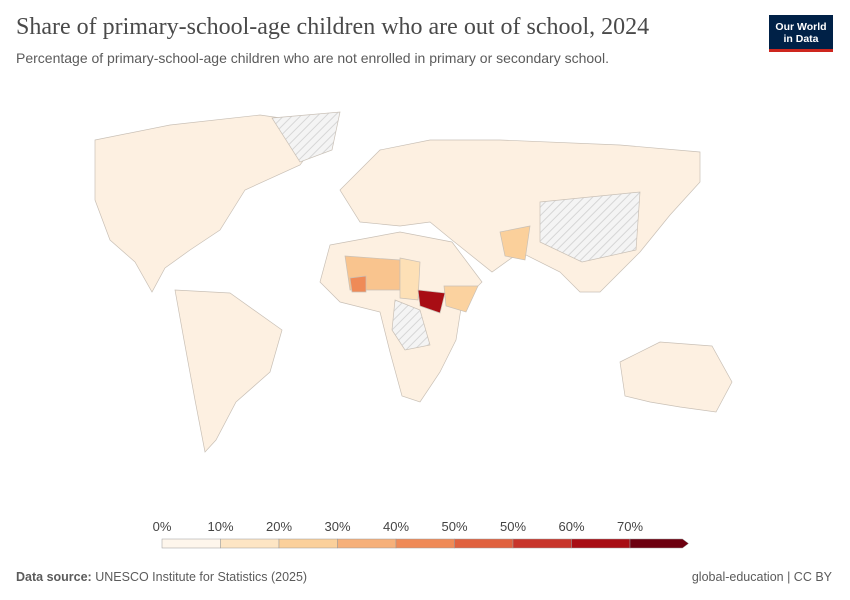 Image resolution: width=850 pixels, height=600 pixels. I want to click on legend-label: 60%, so click(571, 526).